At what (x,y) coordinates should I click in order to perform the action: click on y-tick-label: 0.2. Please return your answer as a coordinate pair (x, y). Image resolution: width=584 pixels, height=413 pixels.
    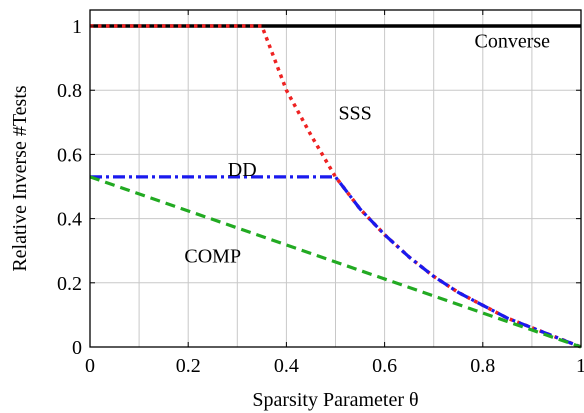
    Looking at the image, I should click on (69, 284).